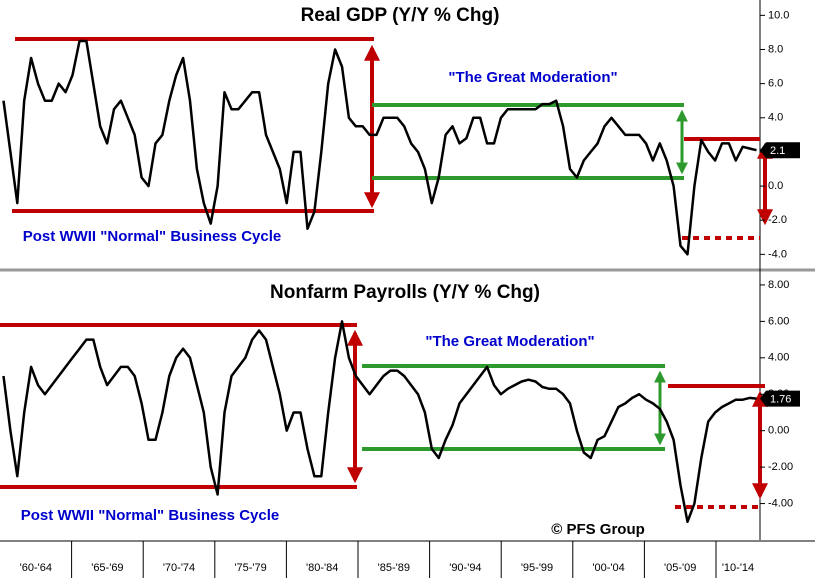 Image resolution: width=815 pixels, height=581 pixels. What do you see at coordinates (780, 467) in the screenshot?
I see `y-tick-label: -2.00` at bounding box center [780, 467].